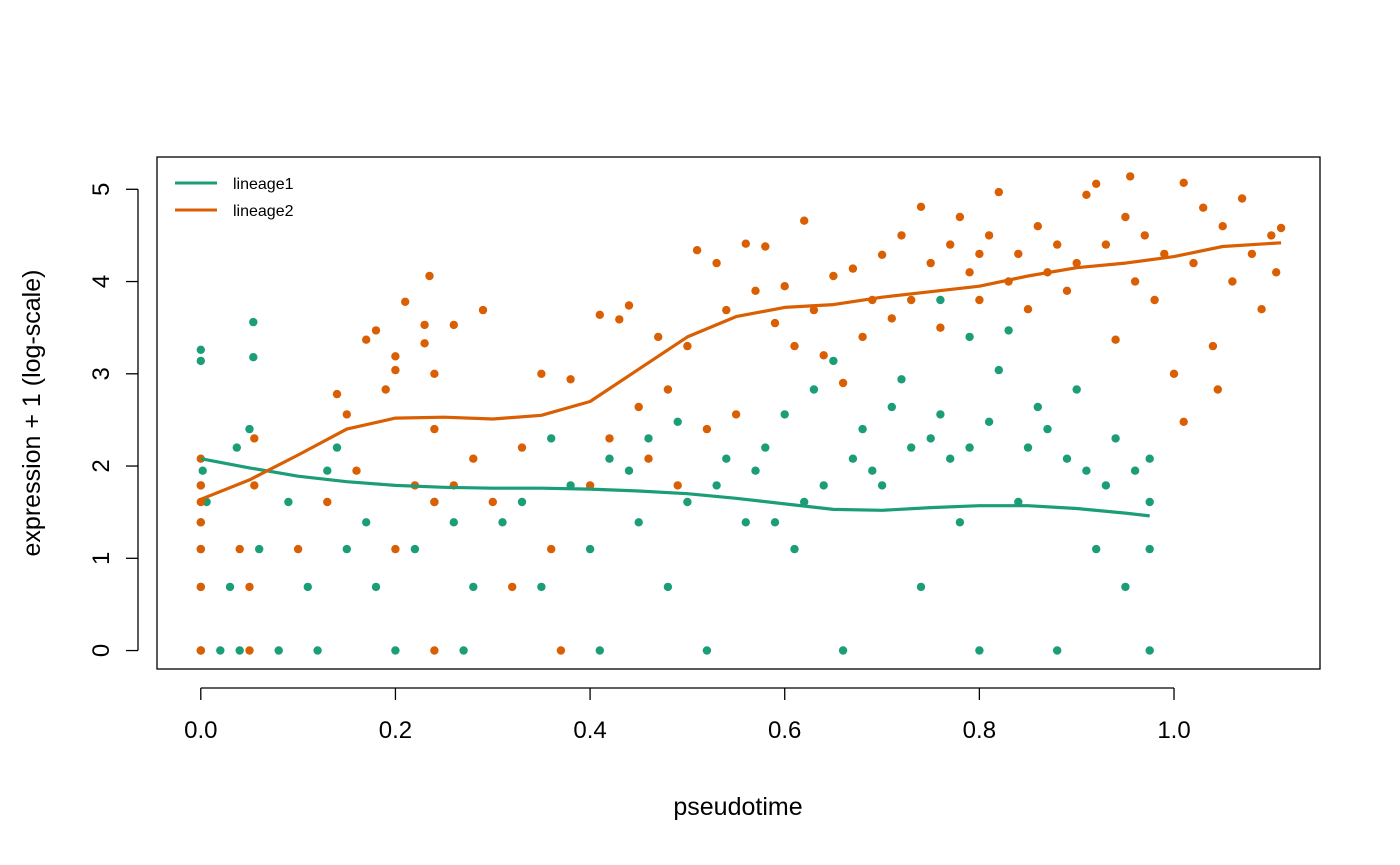 The image size is (1400, 865). I want to click on x-tick-label: 0.2, so click(395, 730).